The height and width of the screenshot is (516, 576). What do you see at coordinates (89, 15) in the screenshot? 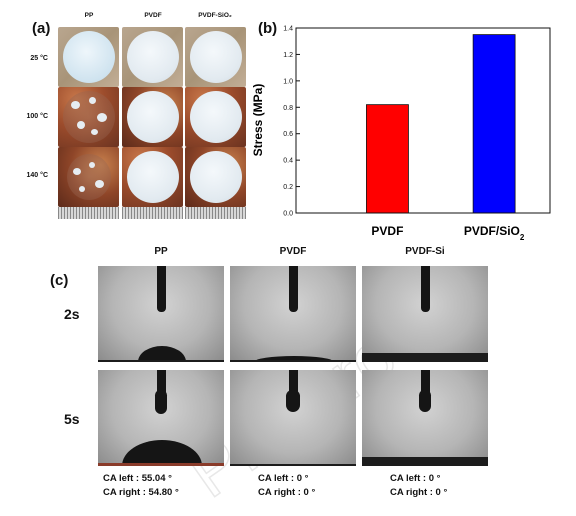
I see `panel-a-col-pp: PP` at bounding box center [89, 15].